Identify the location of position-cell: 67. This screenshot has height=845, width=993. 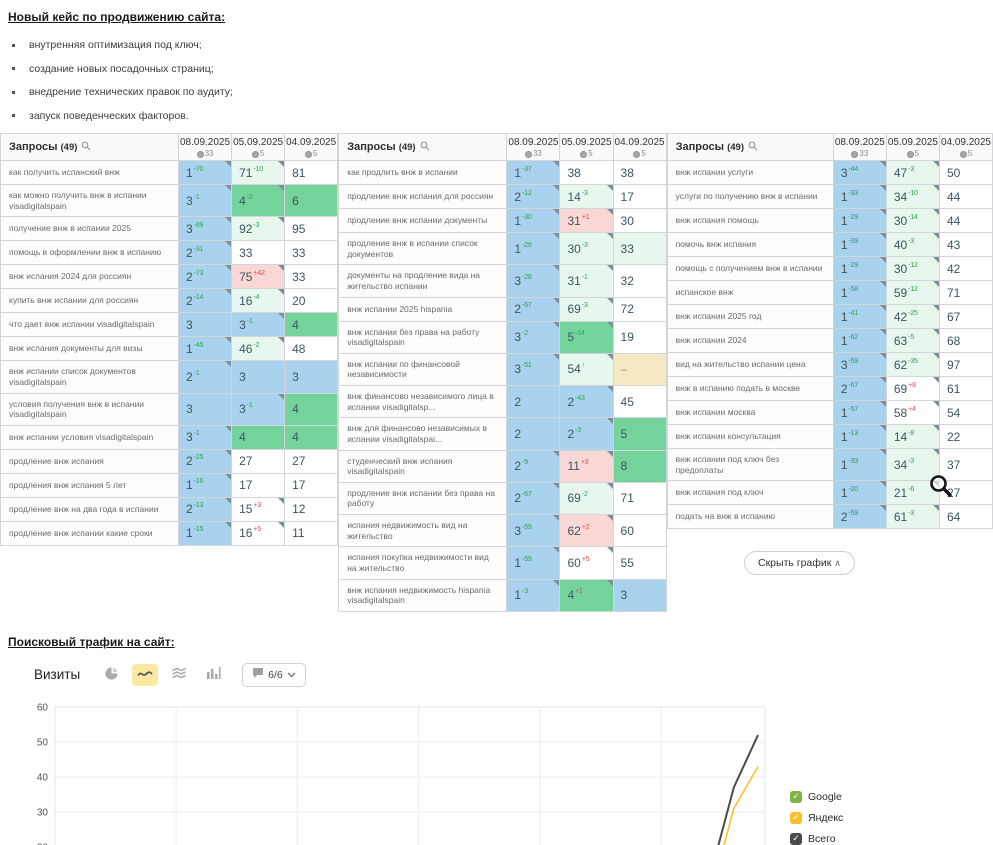
(965, 316).